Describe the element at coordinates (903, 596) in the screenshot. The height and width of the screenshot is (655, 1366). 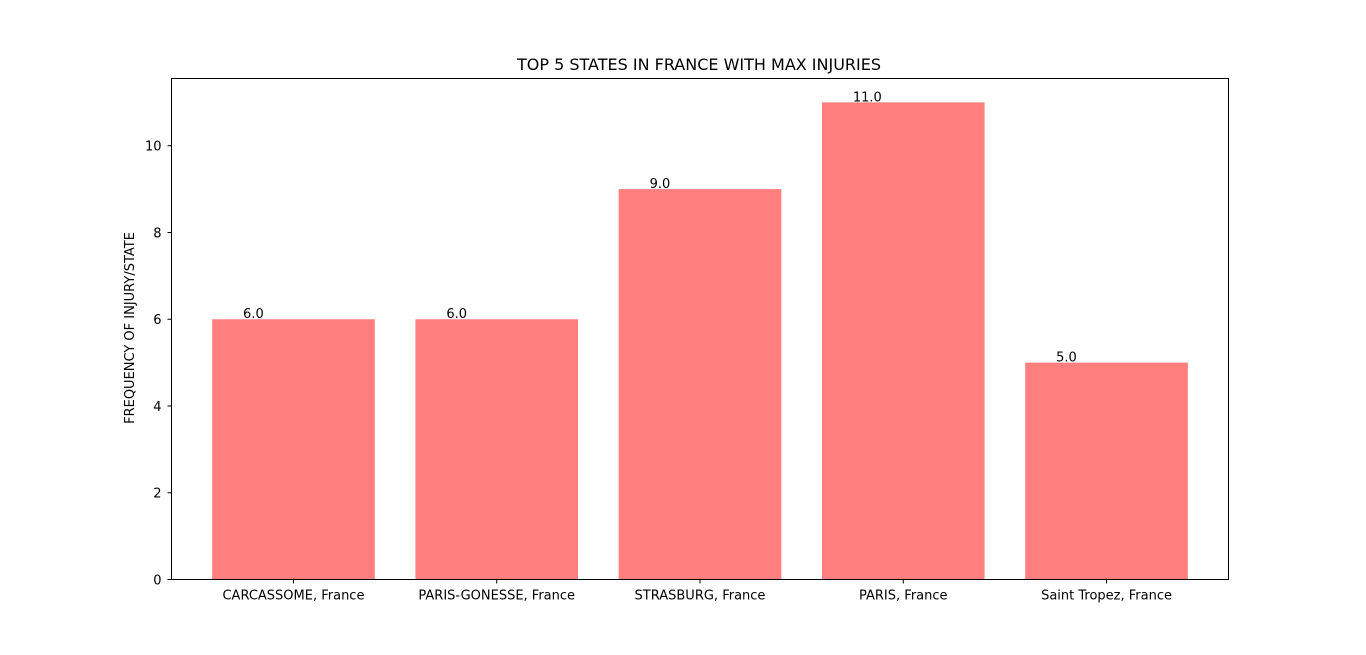
I see `x-tick-label-4: PARIS, France` at that location.